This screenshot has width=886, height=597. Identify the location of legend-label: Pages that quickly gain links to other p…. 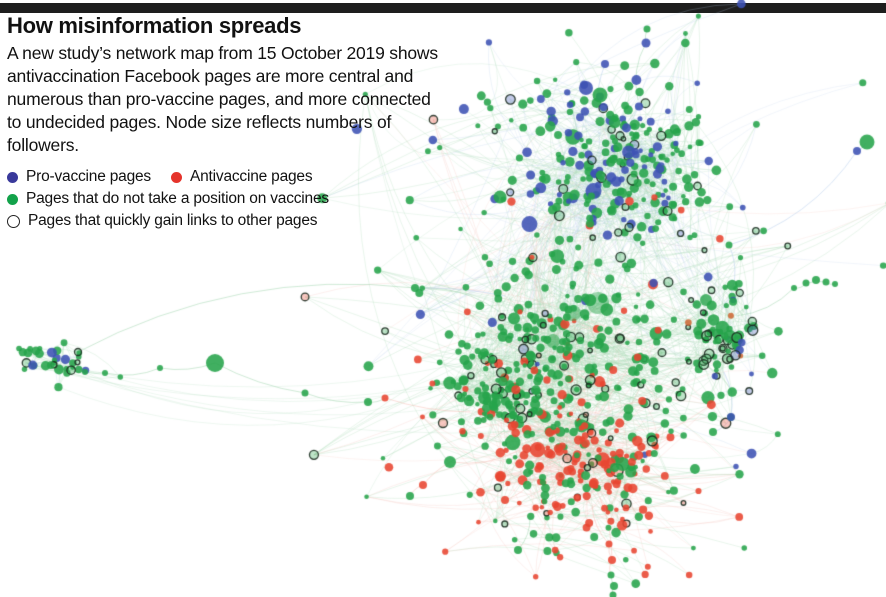
(173, 220).